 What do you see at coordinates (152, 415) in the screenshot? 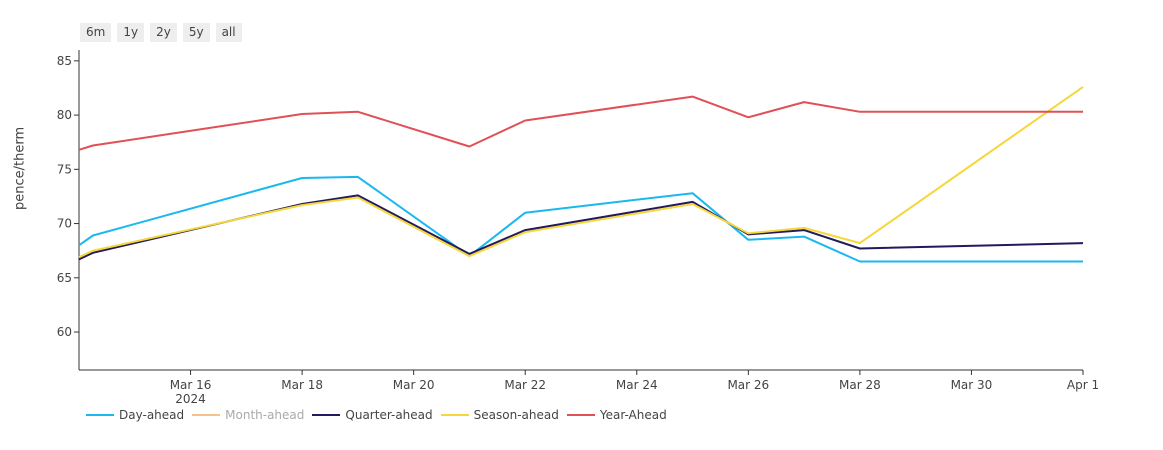
I see `legend-label: Day-ahead` at bounding box center [152, 415].